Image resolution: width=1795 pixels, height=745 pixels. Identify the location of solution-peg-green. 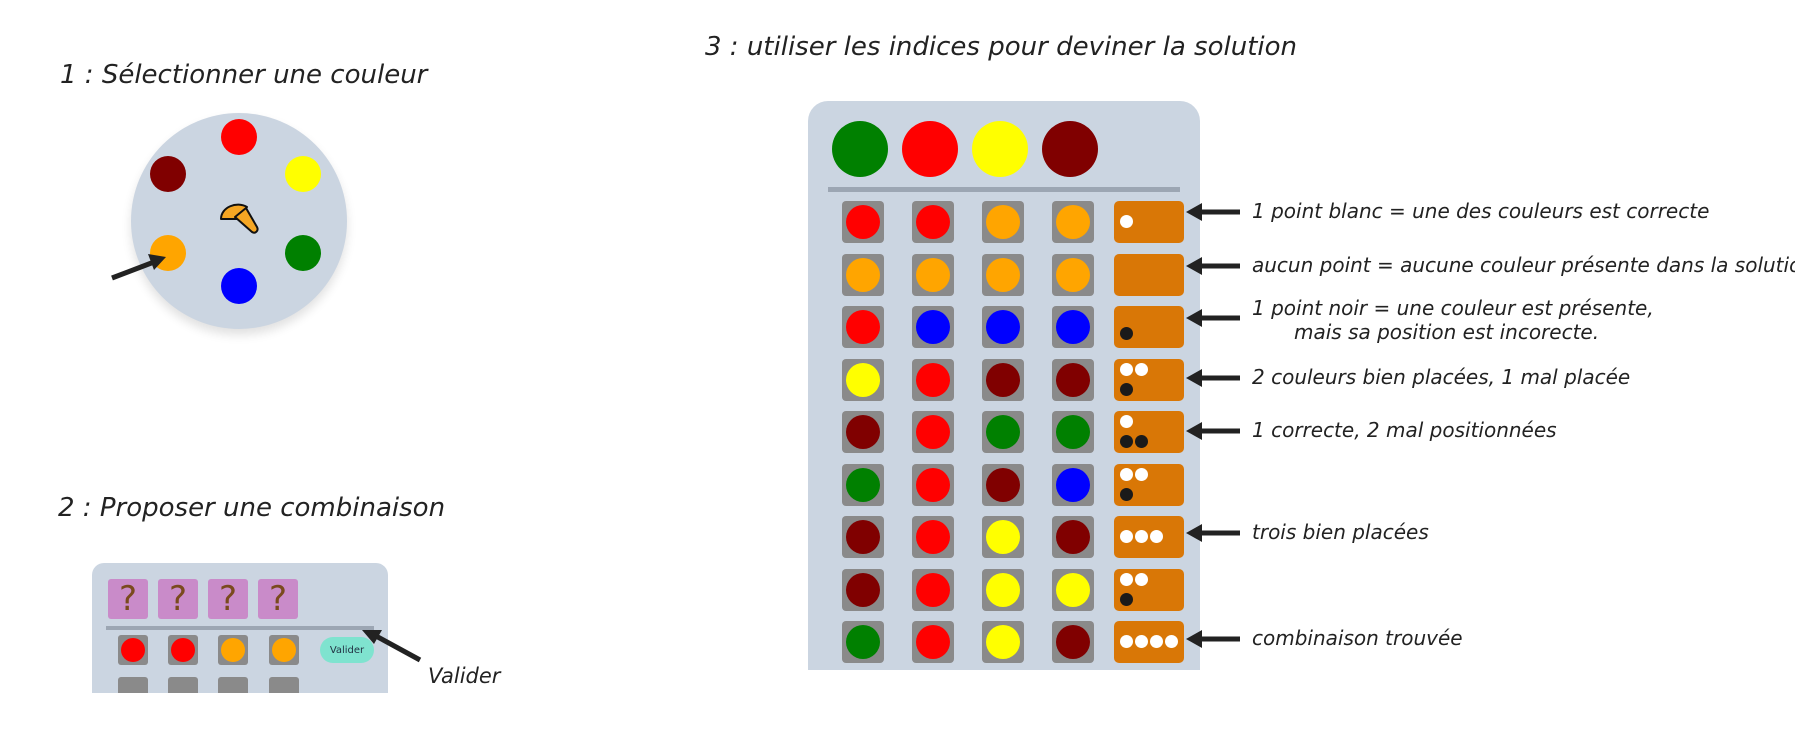
(860, 149).